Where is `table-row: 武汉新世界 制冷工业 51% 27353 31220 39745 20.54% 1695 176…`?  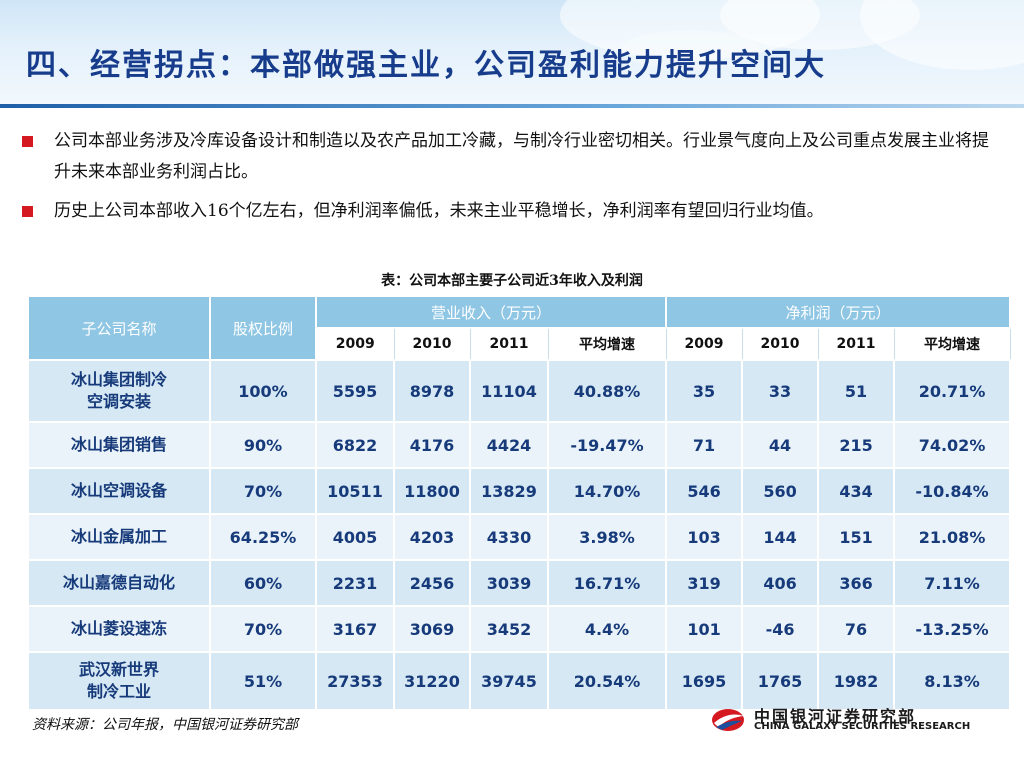
table-row: 武汉新世界 制冷工业 51% 27353 31220 39745 20.54% 1695 176… is located at coordinates (519, 681).